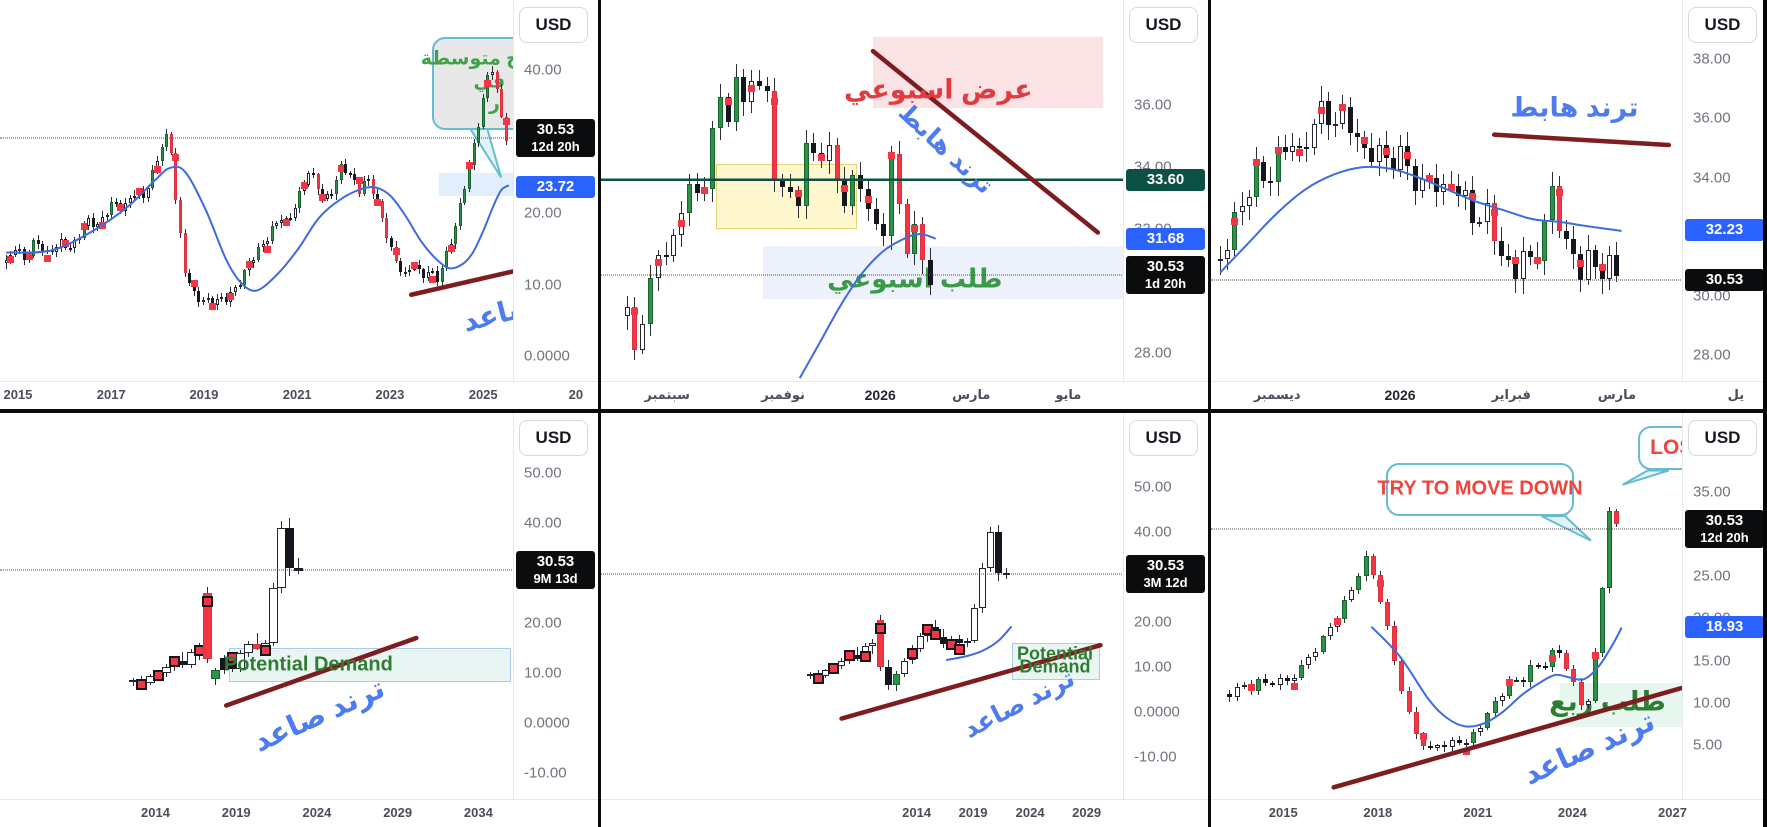 The width and height of the screenshot is (1767, 827). I want to click on current-price-dotted-line, so click(904, 574).